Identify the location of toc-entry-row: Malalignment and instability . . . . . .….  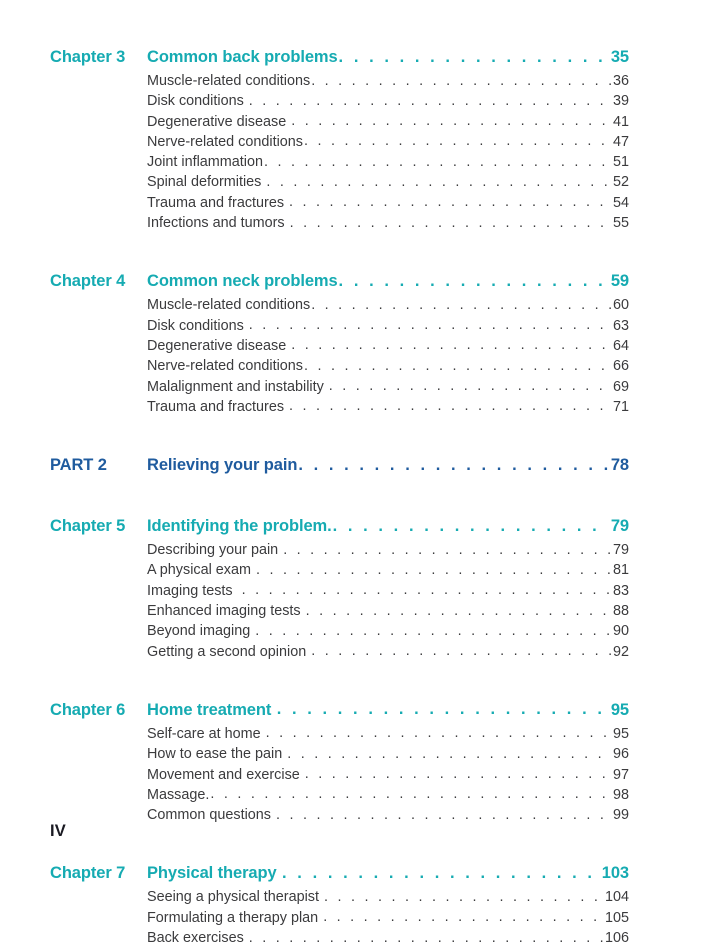
(339, 387).